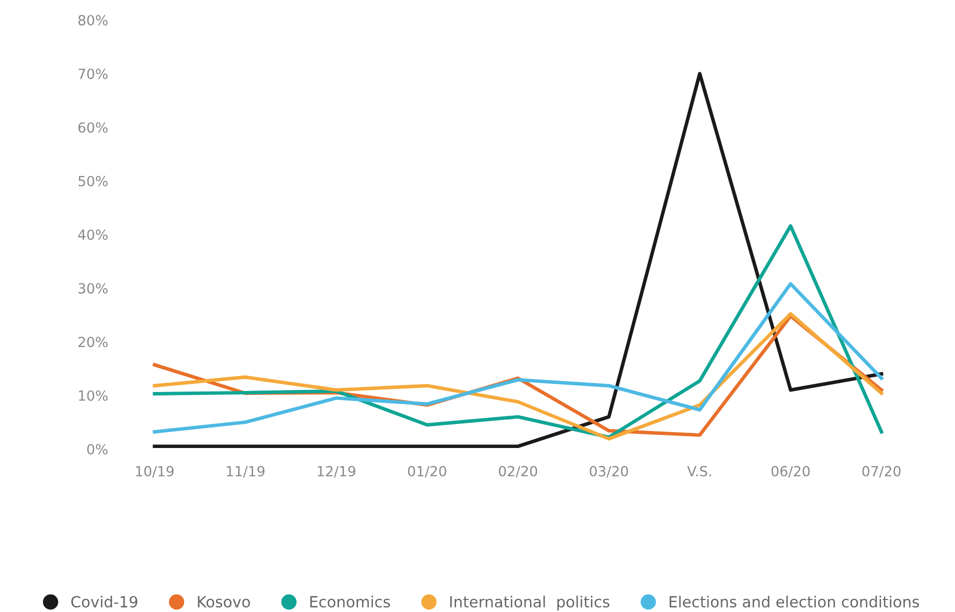 The image size is (955, 612). Describe the element at coordinates (350, 602) in the screenshot. I see `legend-label: Economics` at that location.